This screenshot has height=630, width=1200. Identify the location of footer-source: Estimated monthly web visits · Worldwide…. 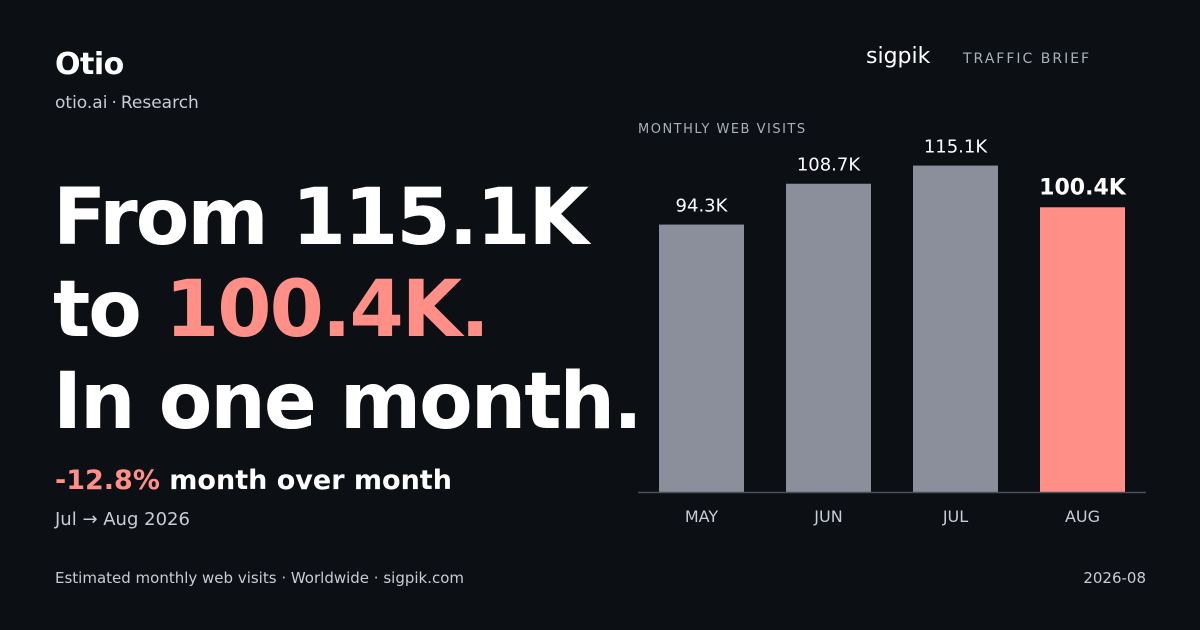
(260, 578).